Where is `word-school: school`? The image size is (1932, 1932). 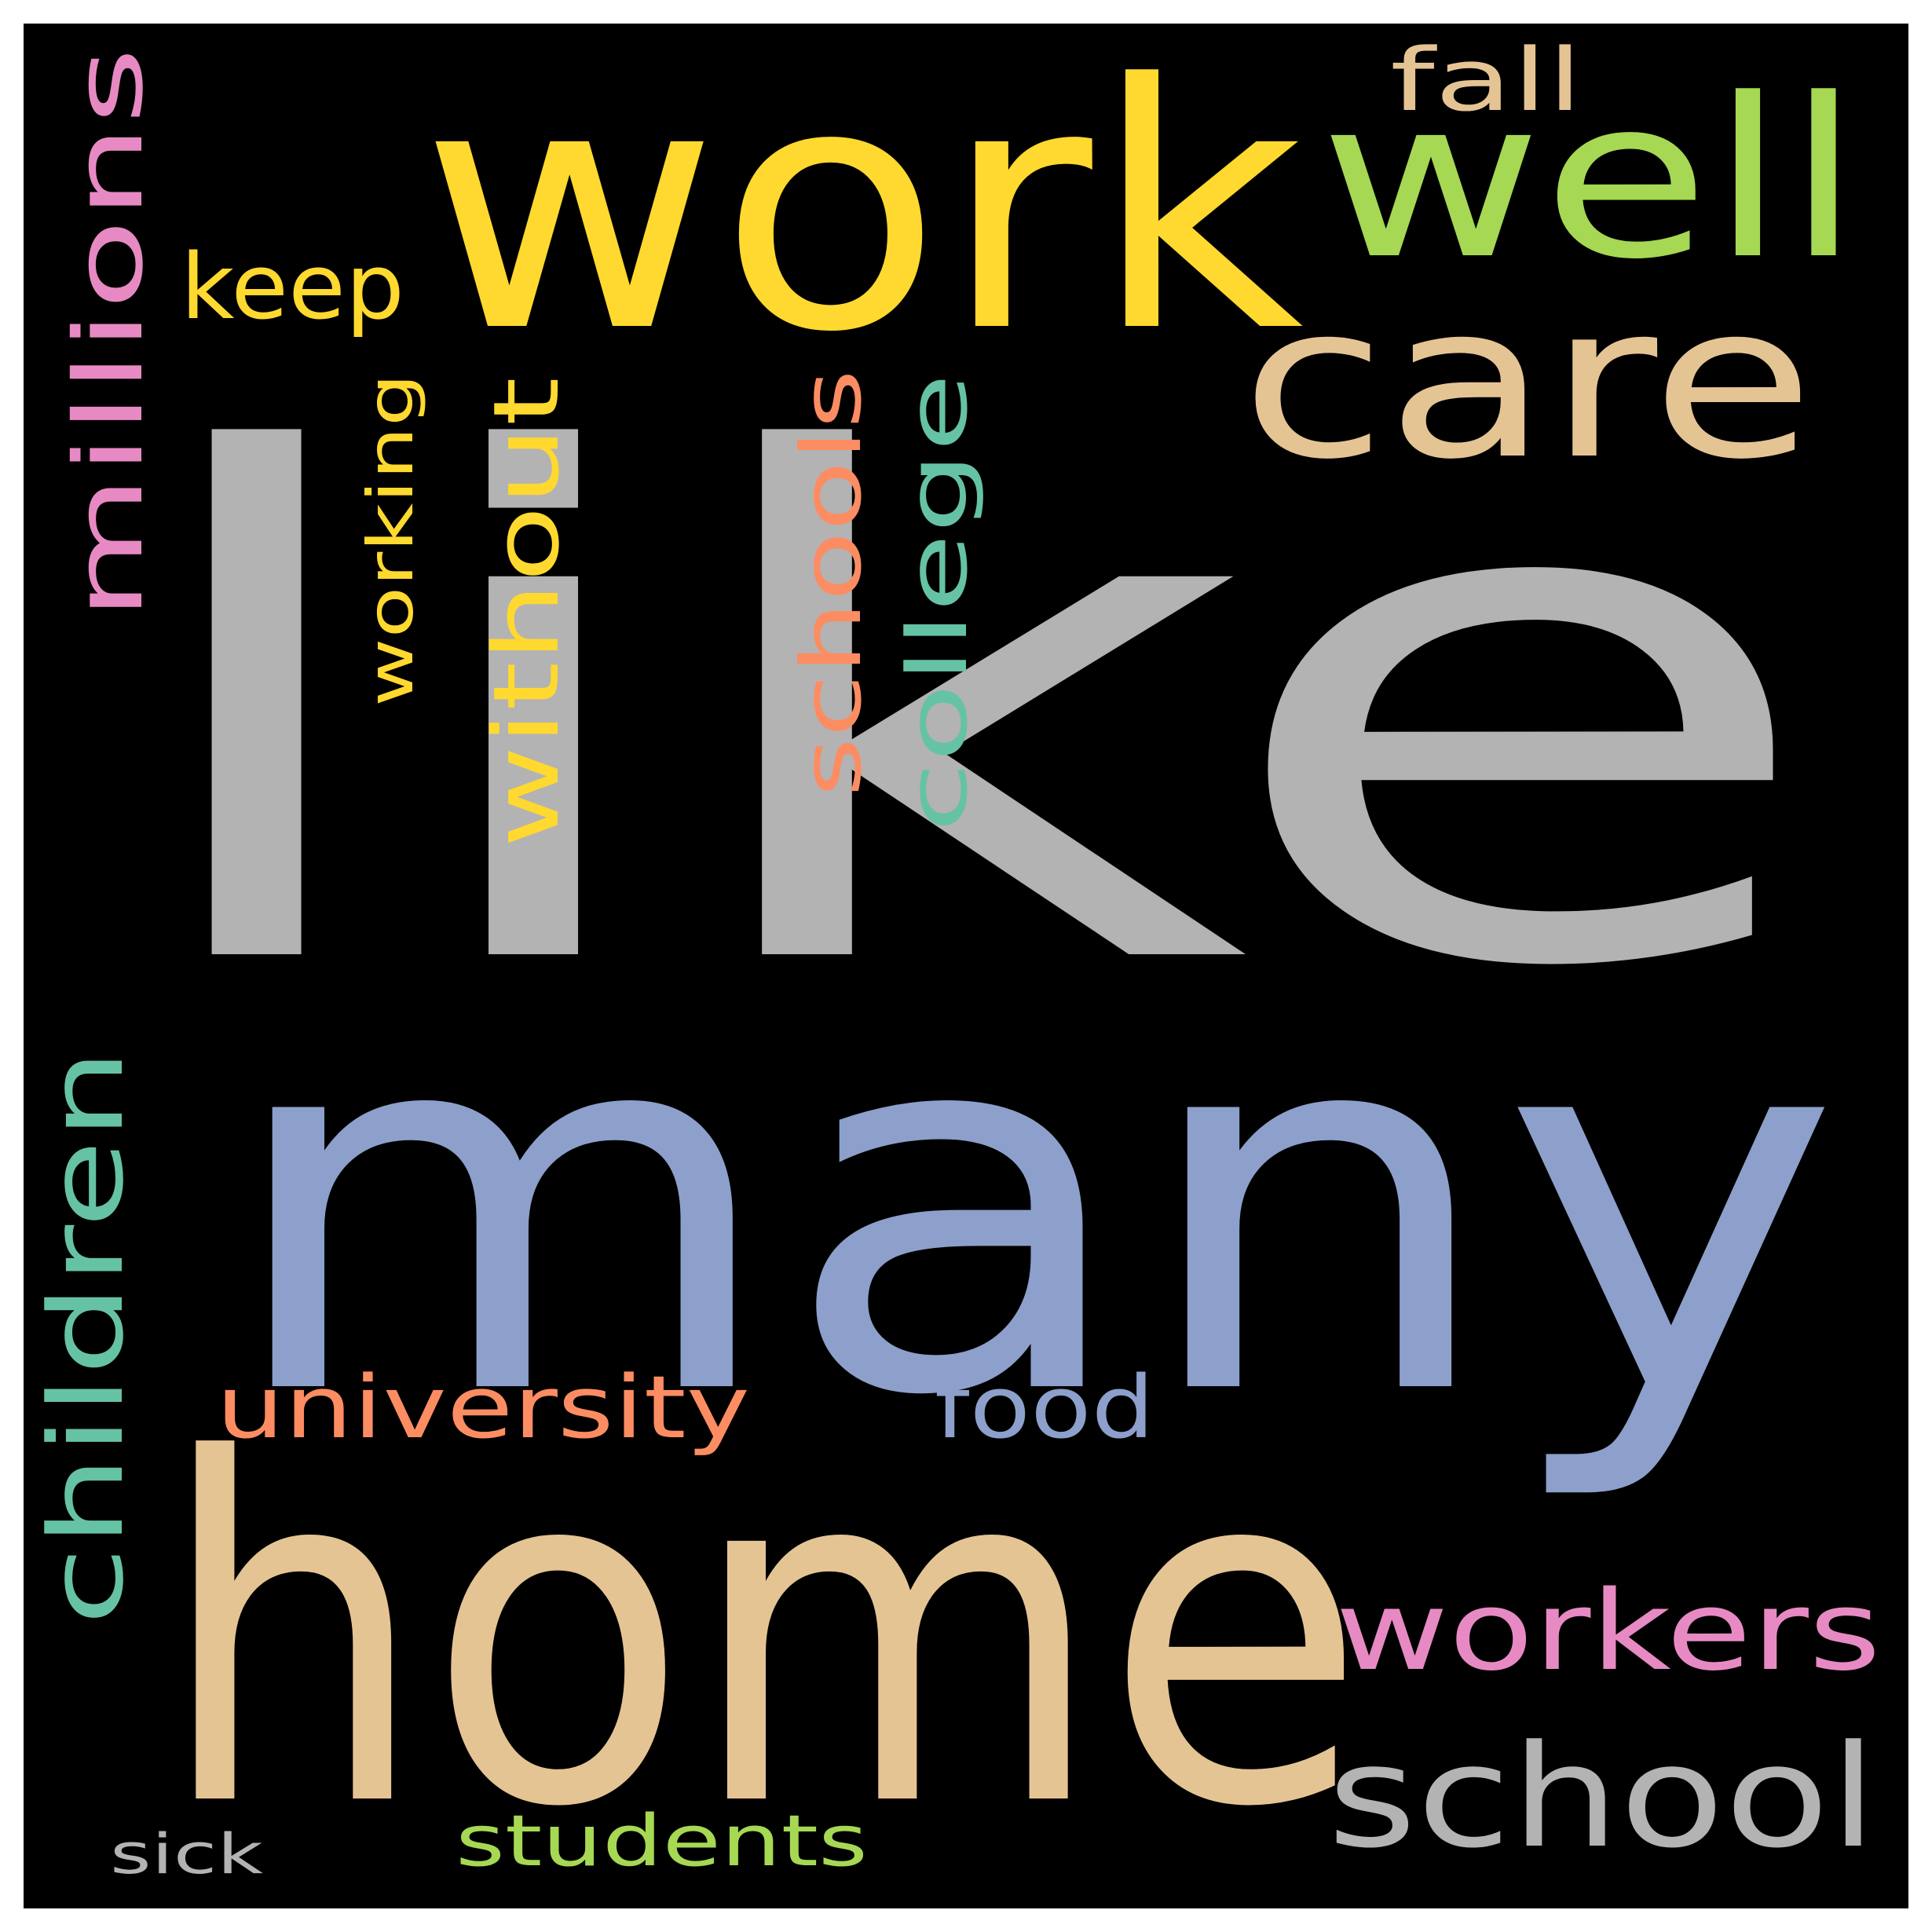
word-school: school is located at coordinates (1602, 1797).